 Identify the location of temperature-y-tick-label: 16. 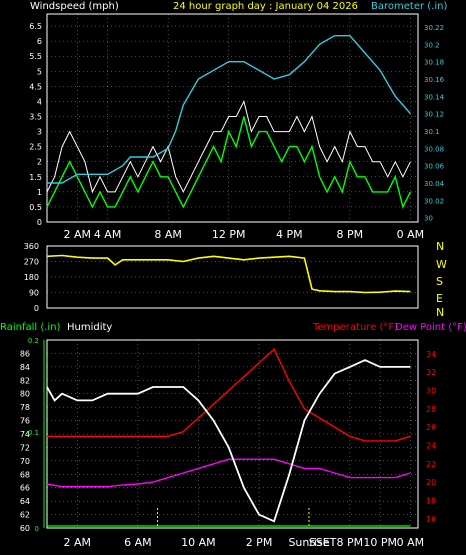
(431, 519).